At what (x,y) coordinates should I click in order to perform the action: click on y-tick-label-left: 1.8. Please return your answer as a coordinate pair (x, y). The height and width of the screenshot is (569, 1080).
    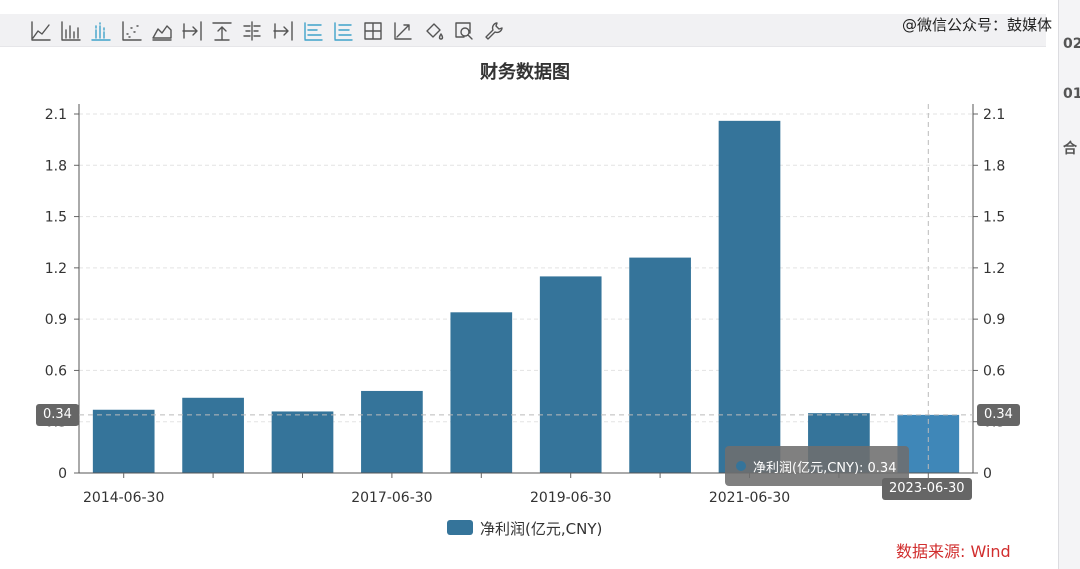
    Looking at the image, I should click on (56, 166).